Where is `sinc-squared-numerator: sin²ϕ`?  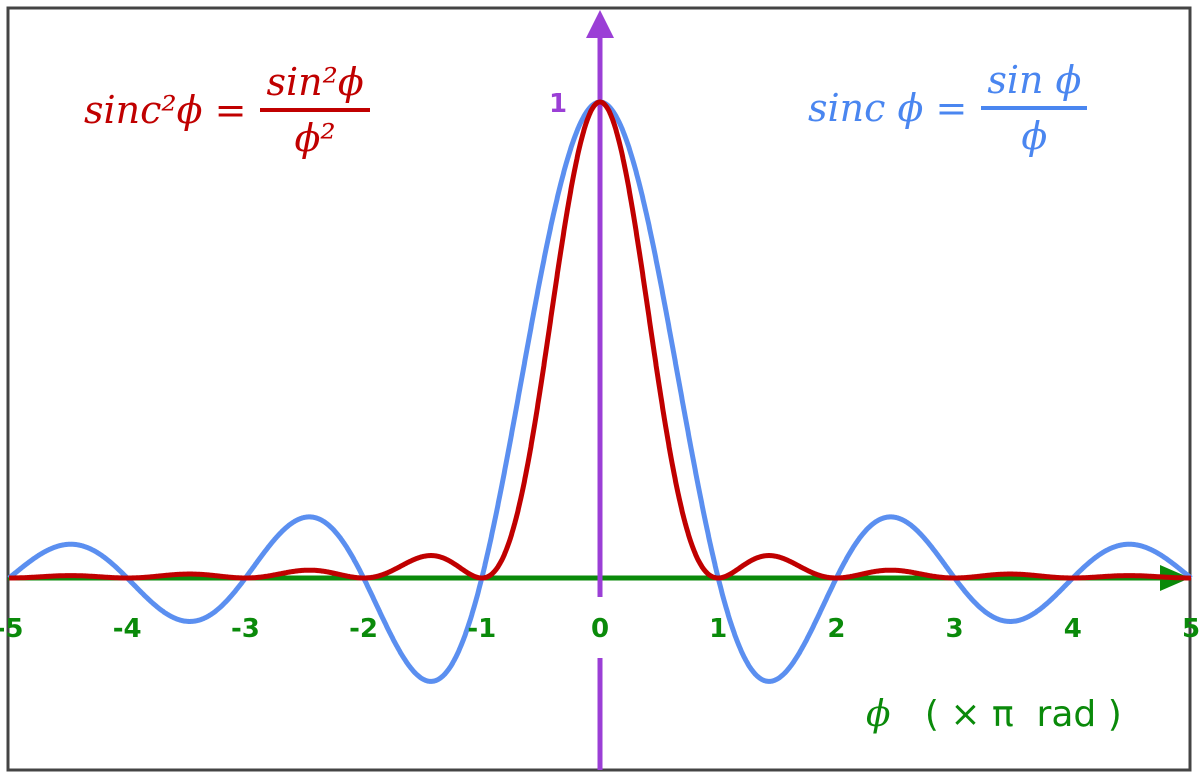 sinc-squared-numerator: sin²ϕ is located at coordinates (315, 86).